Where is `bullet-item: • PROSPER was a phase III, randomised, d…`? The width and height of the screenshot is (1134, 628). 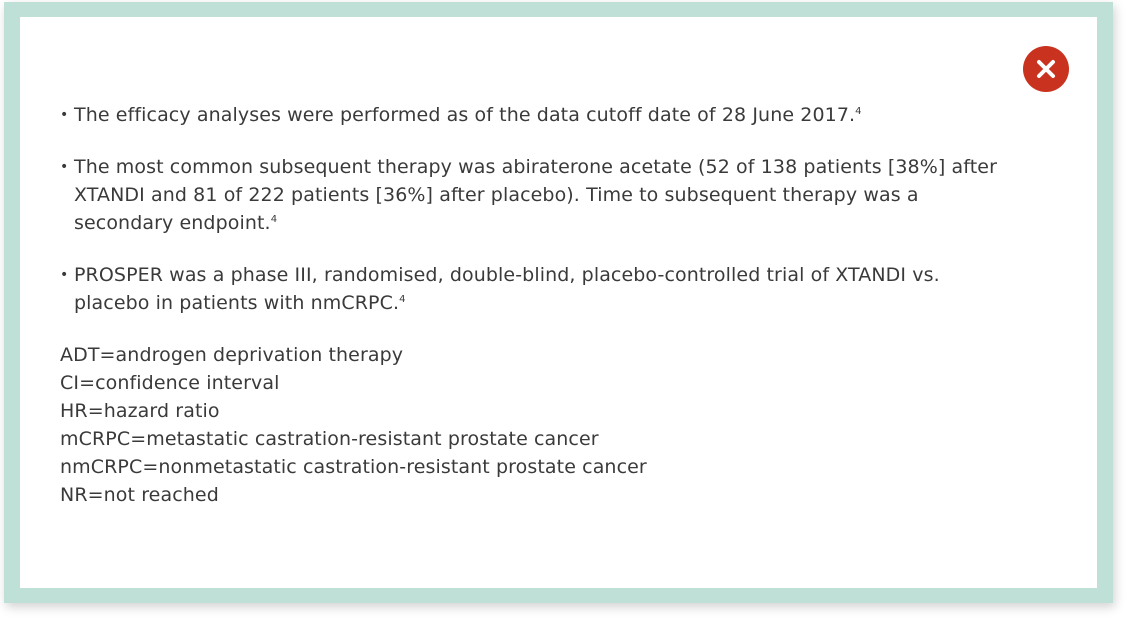
bullet-item: • PROSPER was a phase III, randomised, d… is located at coordinates (540, 289).